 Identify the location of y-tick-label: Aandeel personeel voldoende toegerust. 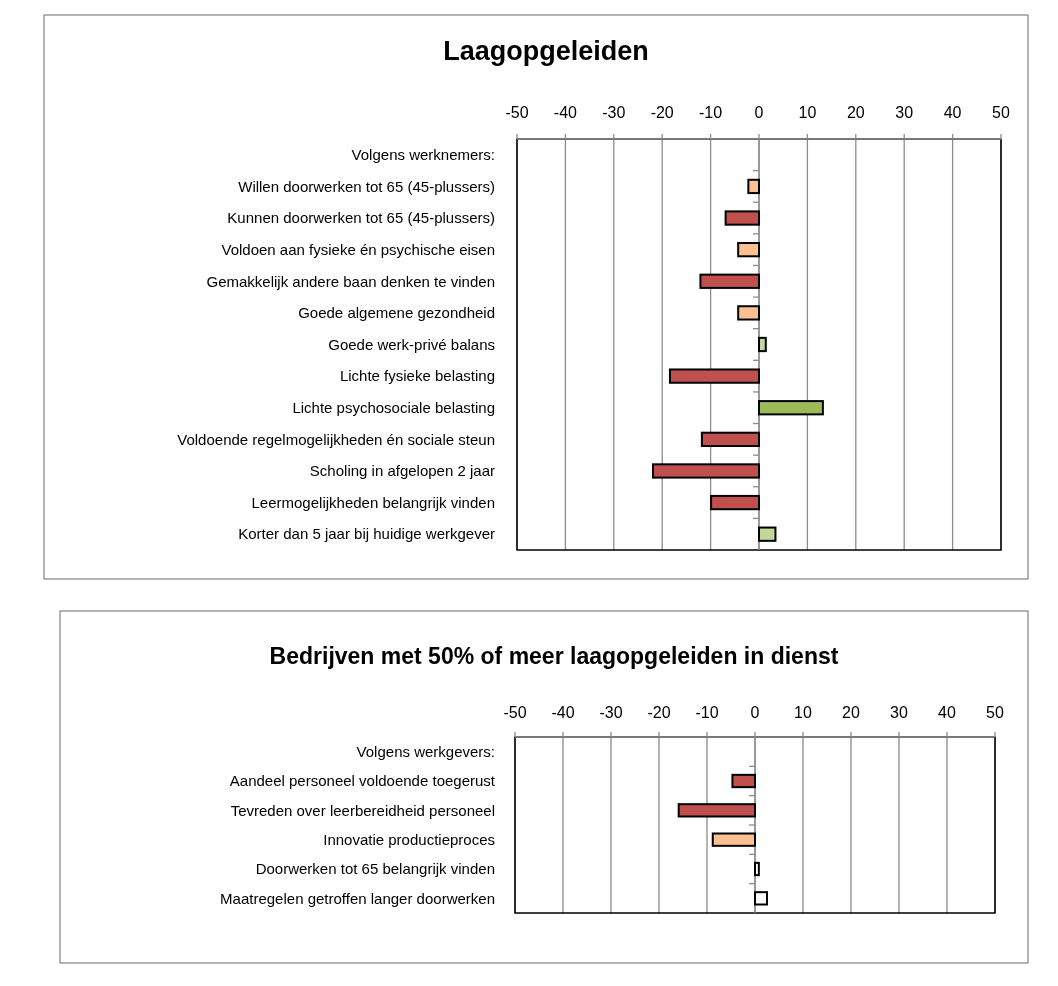
(362, 781).